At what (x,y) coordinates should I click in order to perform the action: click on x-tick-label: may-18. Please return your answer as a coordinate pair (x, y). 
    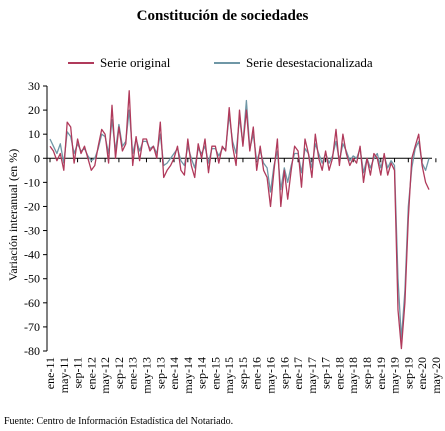
    Looking at the image, I should click on (353, 375).